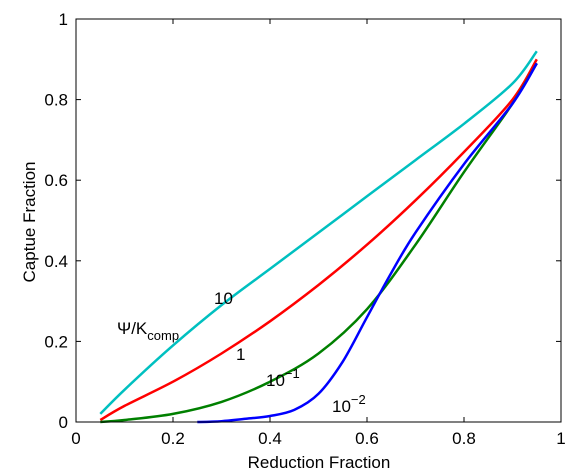  What do you see at coordinates (63, 19) in the screenshot?
I see `y-tick-label: 1` at bounding box center [63, 19].